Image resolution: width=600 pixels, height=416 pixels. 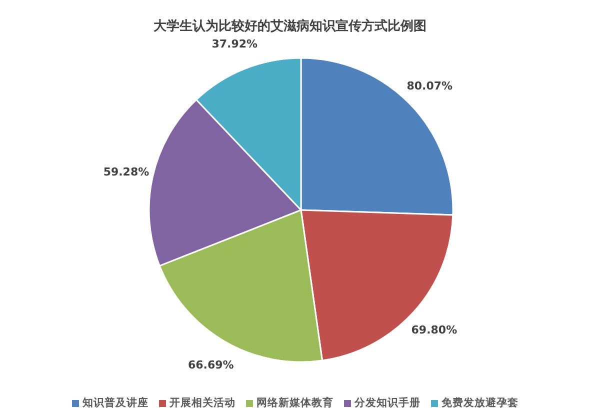 I want to click on legend-label: 免费发放避孕套, so click(x=480, y=403).